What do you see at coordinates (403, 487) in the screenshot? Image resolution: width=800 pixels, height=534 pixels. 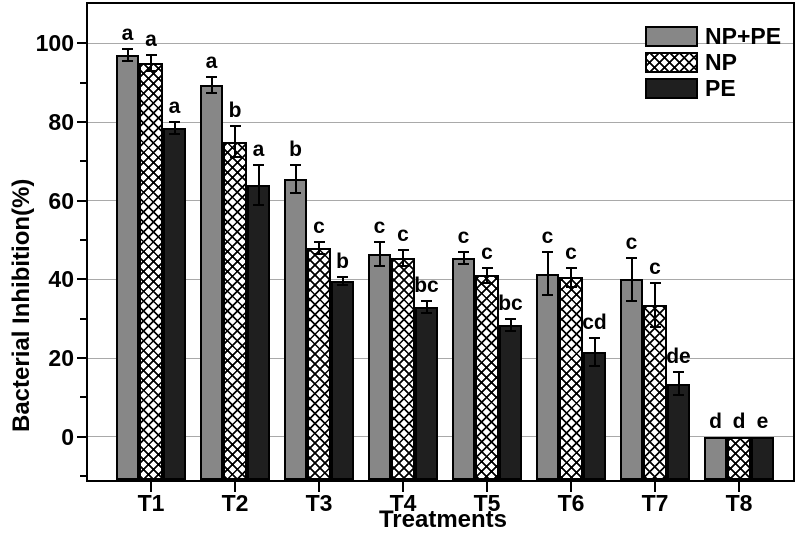 I see `x-tick-t4` at bounding box center [403, 487].